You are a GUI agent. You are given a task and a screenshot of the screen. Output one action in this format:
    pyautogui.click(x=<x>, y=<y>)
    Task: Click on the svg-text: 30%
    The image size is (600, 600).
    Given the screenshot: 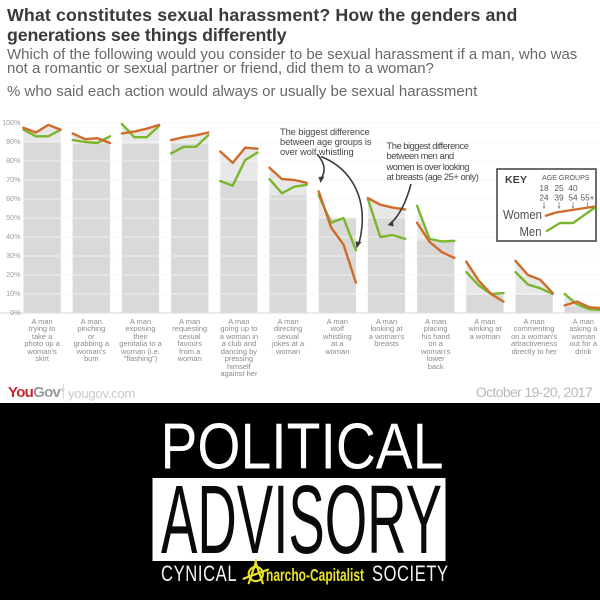 What is the action you would take?
    pyautogui.click(x=13, y=255)
    